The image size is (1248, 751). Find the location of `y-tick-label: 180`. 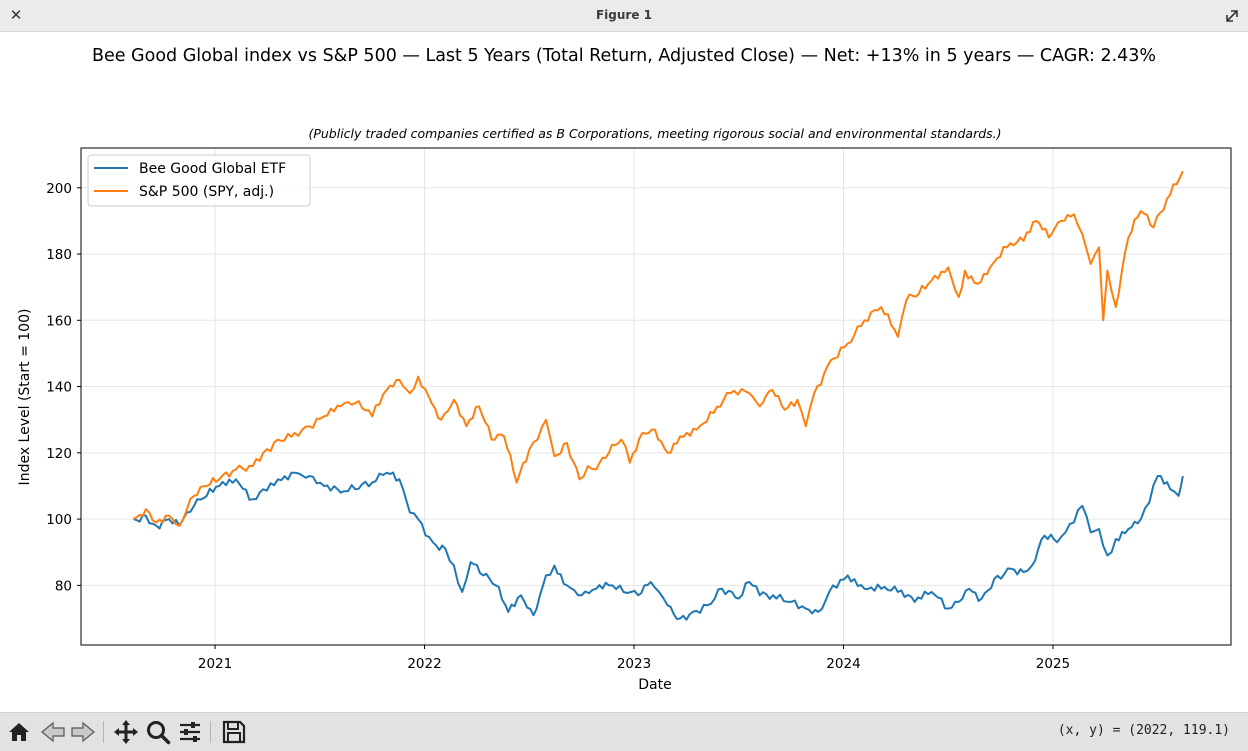

y-tick-label: 180 is located at coordinates (59, 255).